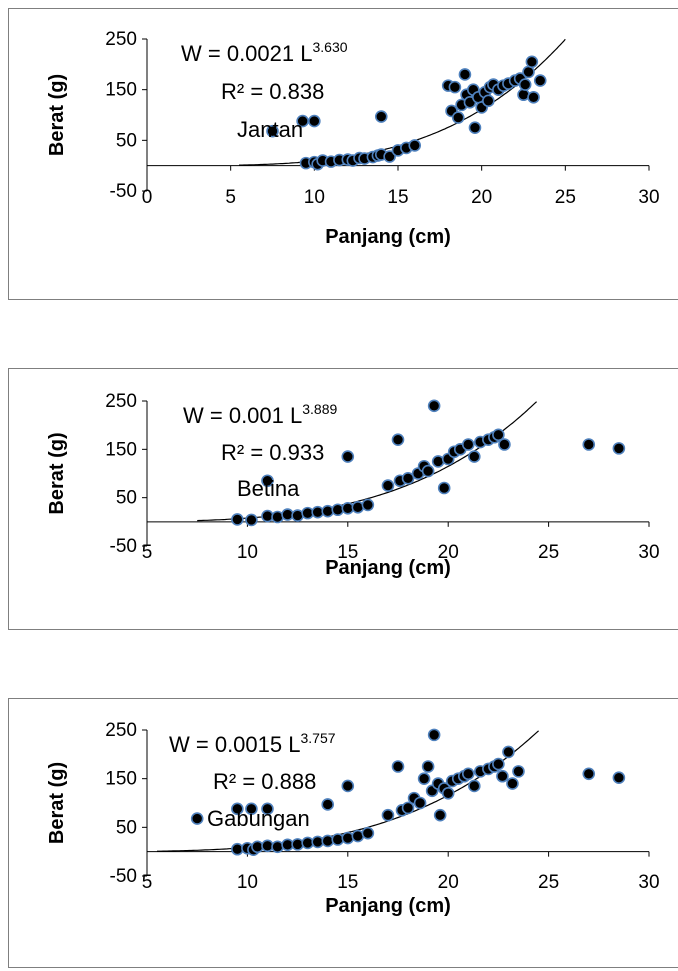  I want to click on r-squared-label: R² = 0.888, so click(264, 781).